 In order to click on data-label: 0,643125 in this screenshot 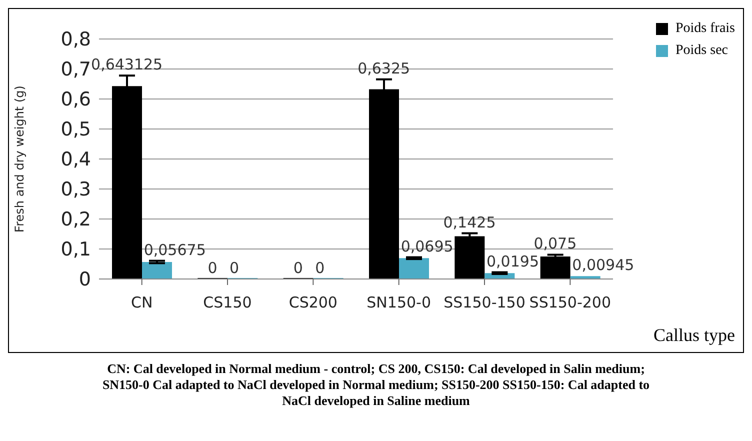, I will do `click(127, 65)`.